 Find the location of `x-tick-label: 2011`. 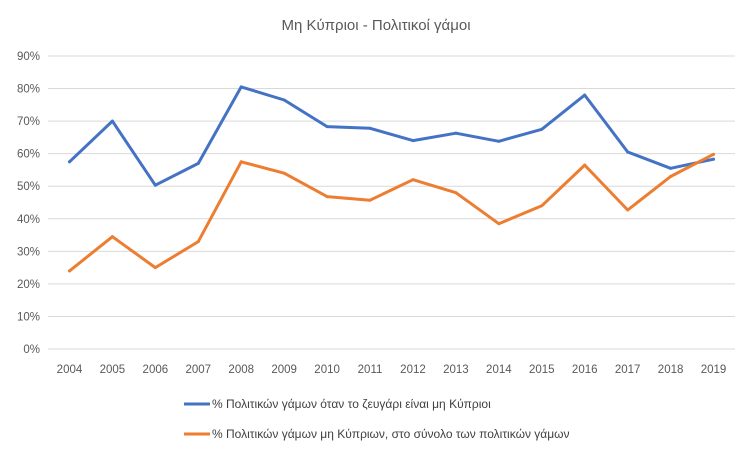

x-tick-label: 2011 is located at coordinates (370, 370).